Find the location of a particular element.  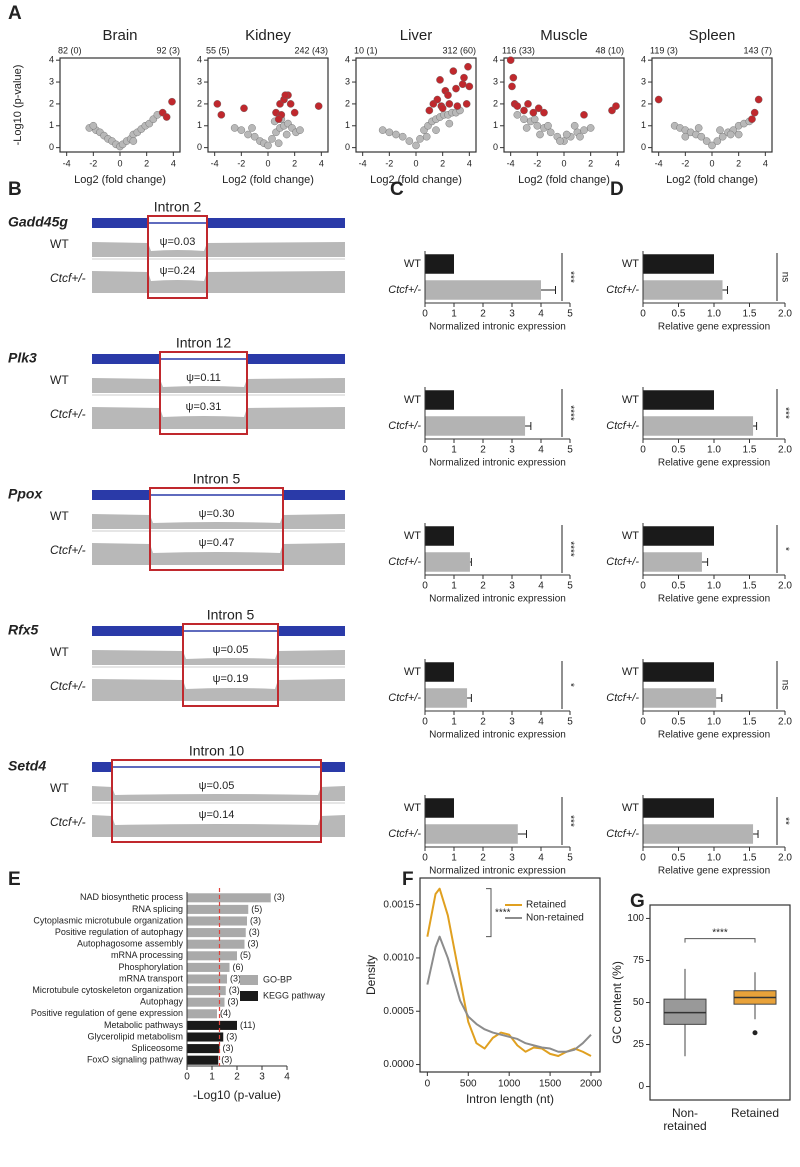

legend-label: KEGG pathway is located at coordinates (294, 995).